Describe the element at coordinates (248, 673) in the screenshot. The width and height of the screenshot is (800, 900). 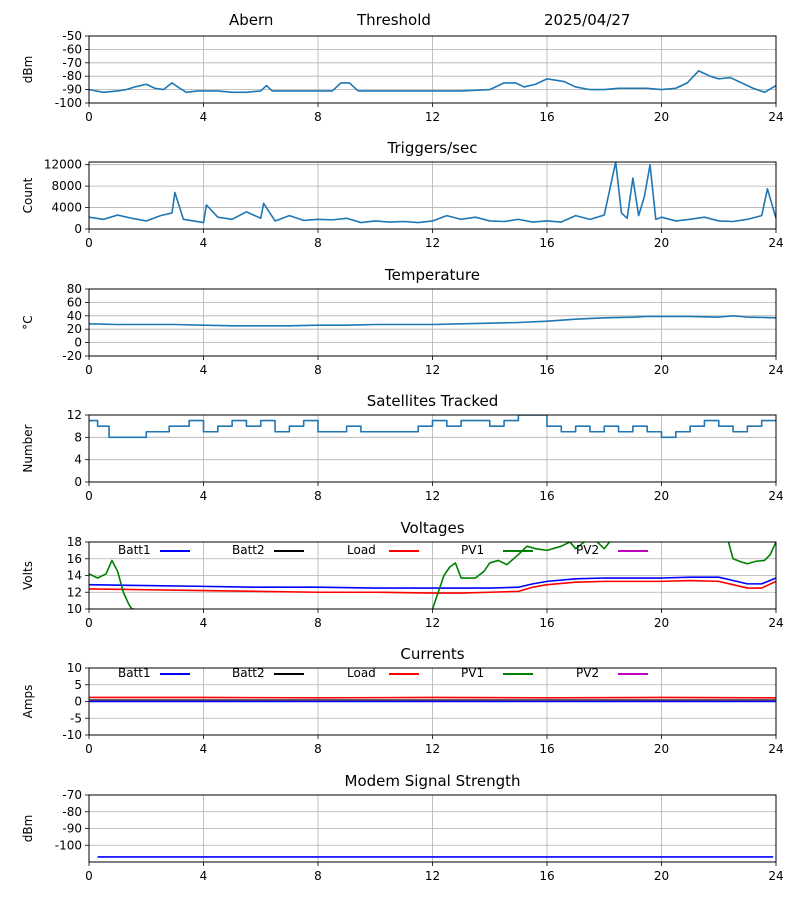
I see `legend-label-batt2: Batt2` at that location.